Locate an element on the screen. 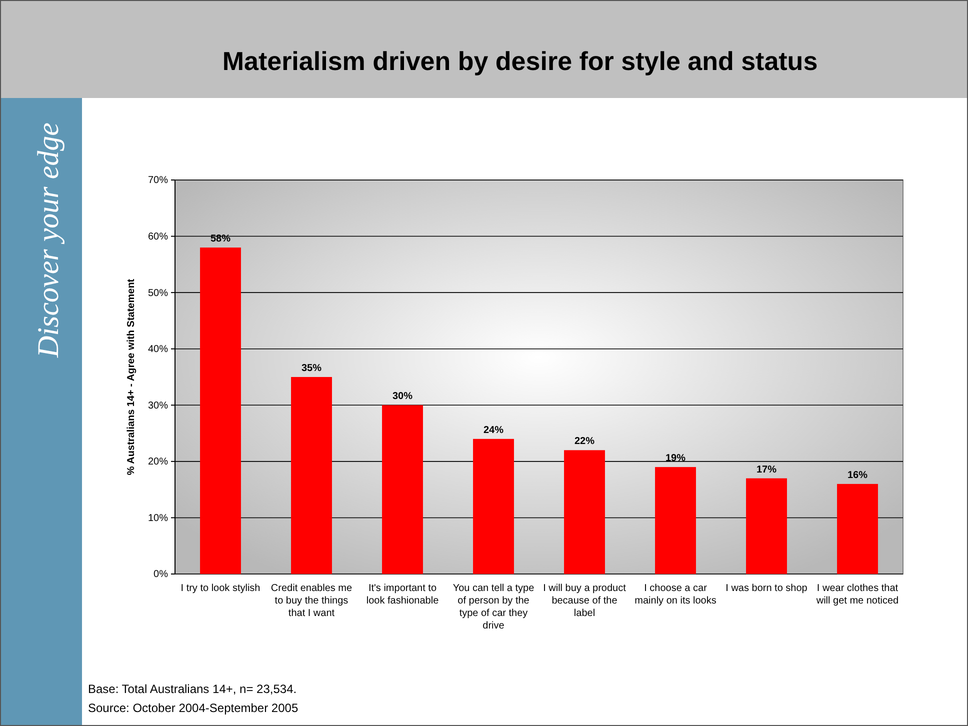 The height and width of the screenshot is (726, 968). text: Discover your edge is located at coordinates (48, 240).